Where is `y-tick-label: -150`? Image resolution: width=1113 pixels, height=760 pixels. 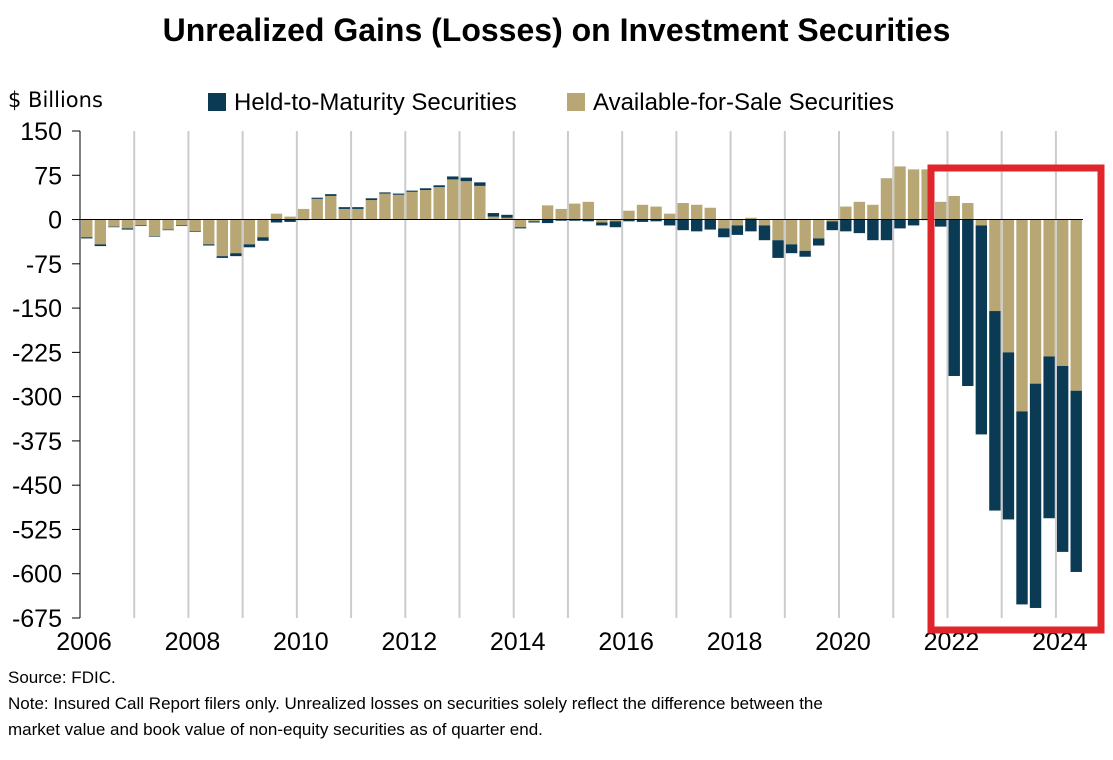
y-tick-label: -150 is located at coordinates (37, 309).